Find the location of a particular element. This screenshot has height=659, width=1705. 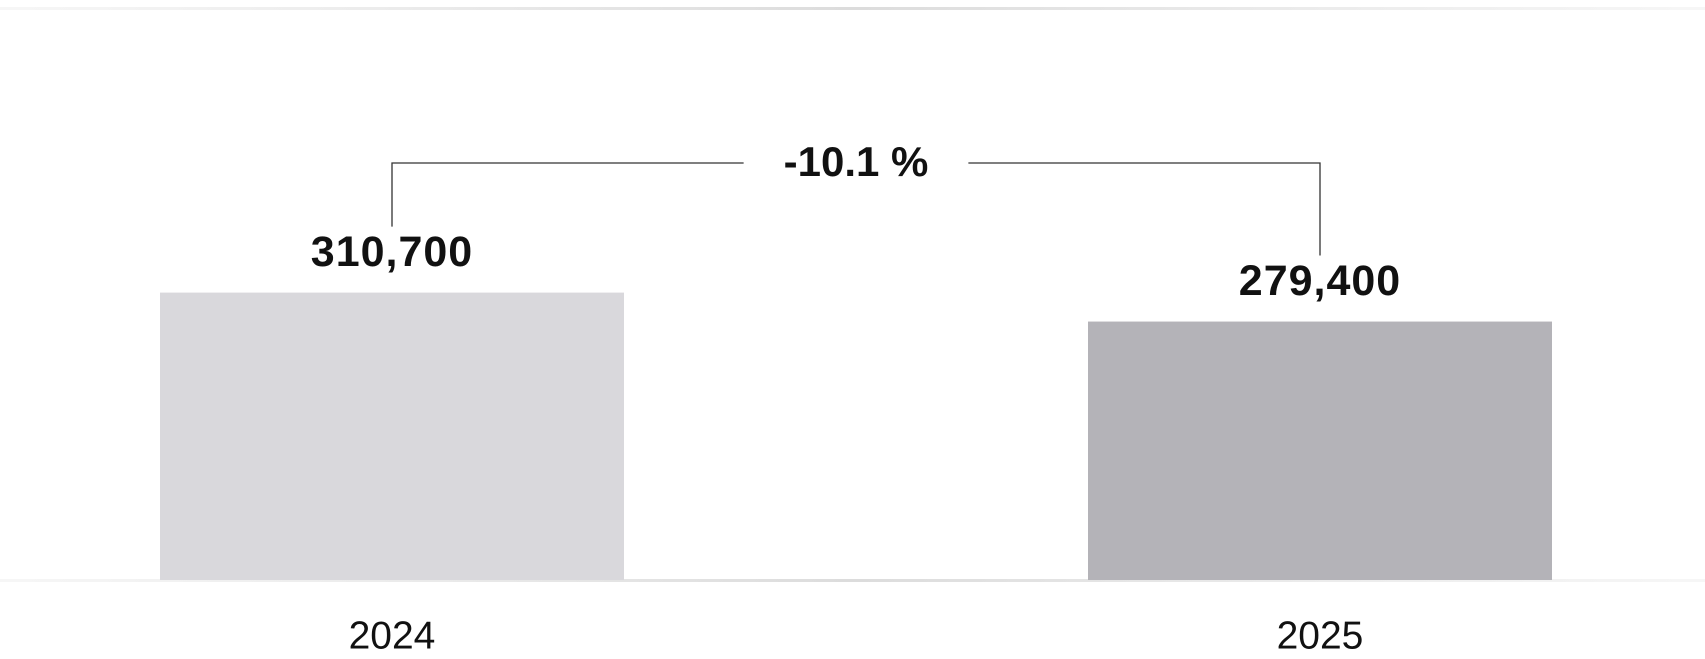

change-annotation: -10.1 % is located at coordinates (856, 161).